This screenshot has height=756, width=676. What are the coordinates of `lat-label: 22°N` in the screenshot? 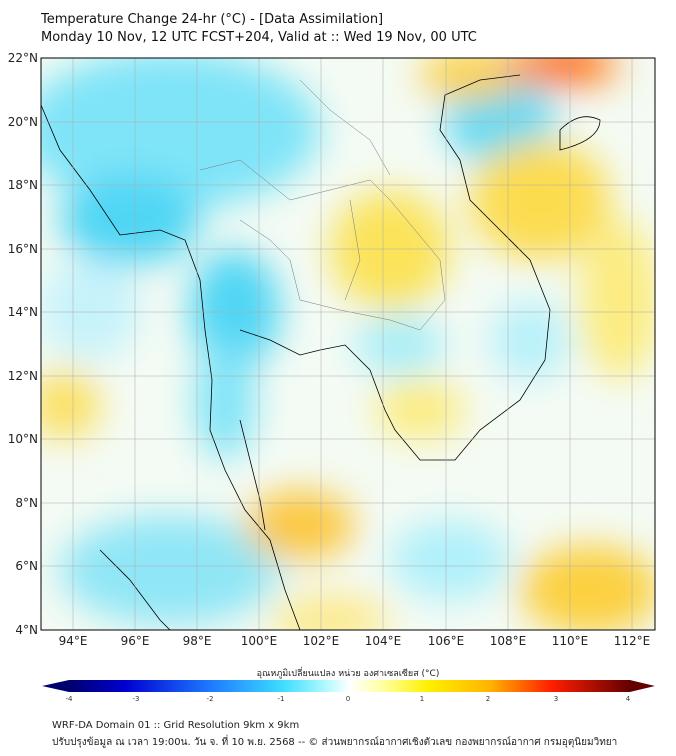 It's located at (23, 58).